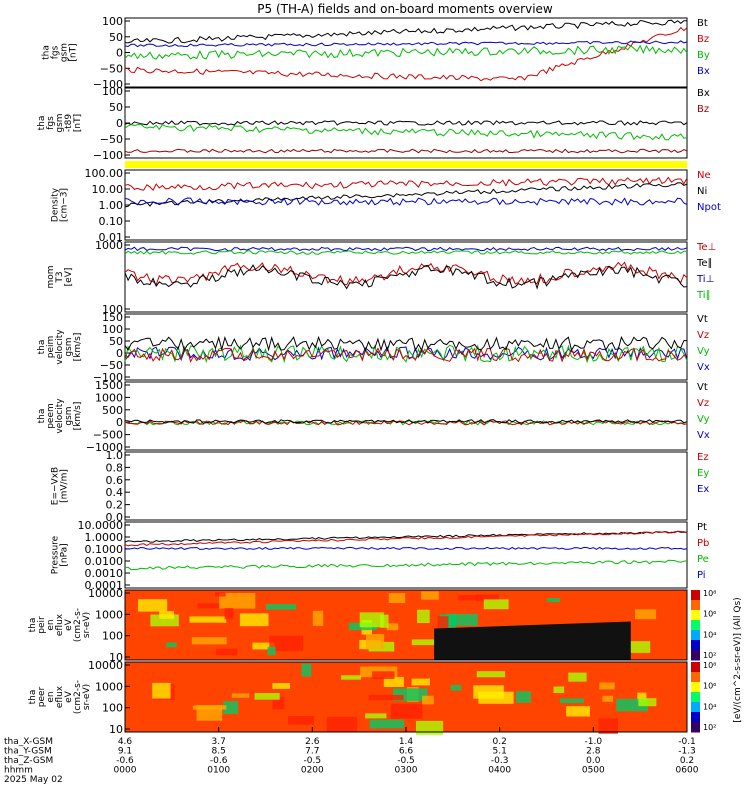 Image resolution: width=750 pixels, height=804 pixels. What do you see at coordinates (702, 527) in the screenshot?
I see `legend-entry: Pt` at bounding box center [702, 527].